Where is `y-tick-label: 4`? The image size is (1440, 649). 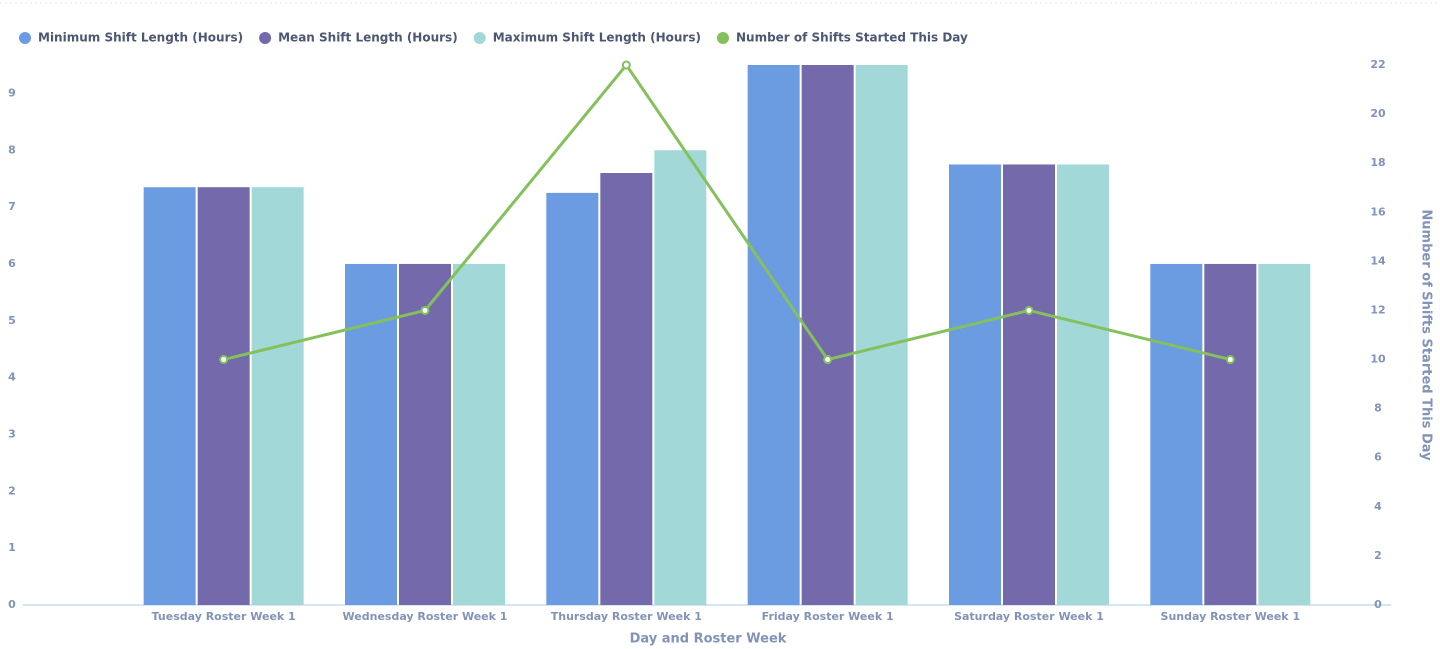
y-tick-label: 4 is located at coordinates (12, 377).